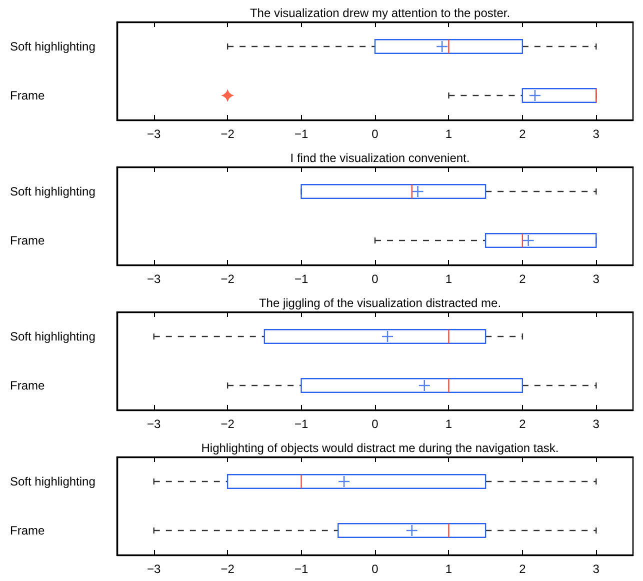 The width and height of the screenshot is (643, 581). What do you see at coordinates (380, 158) in the screenshot?
I see `chart-title: I find the visualization convenient.` at bounding box center [380, 158].